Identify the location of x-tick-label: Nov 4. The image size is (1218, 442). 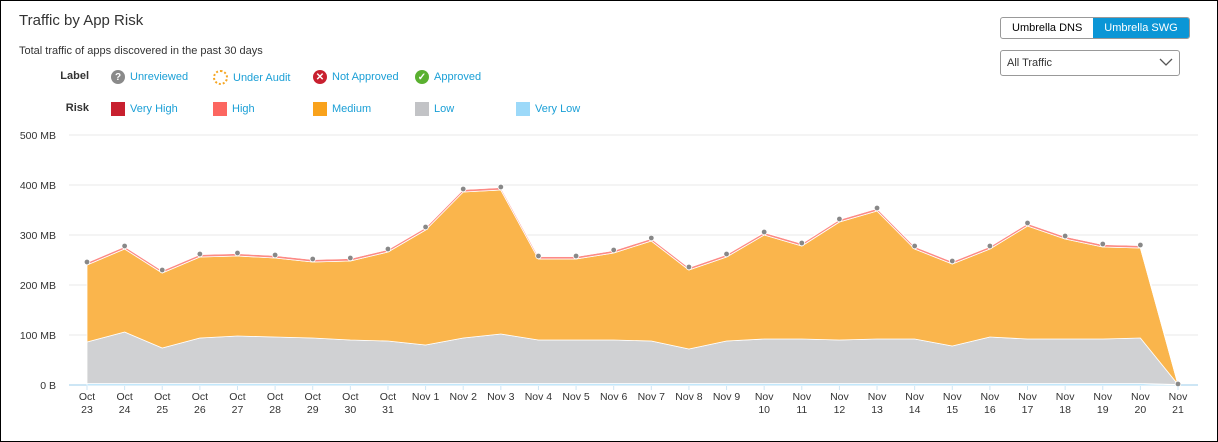
(539, 397).